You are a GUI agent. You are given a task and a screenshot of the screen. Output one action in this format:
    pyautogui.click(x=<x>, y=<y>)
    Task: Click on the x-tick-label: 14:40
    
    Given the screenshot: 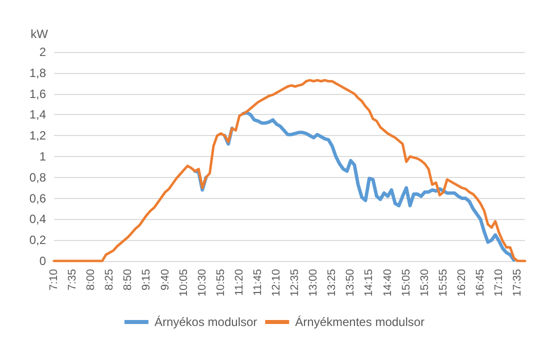 What is the action you would take?
    pyautogui.click(x=388, y=283)
    